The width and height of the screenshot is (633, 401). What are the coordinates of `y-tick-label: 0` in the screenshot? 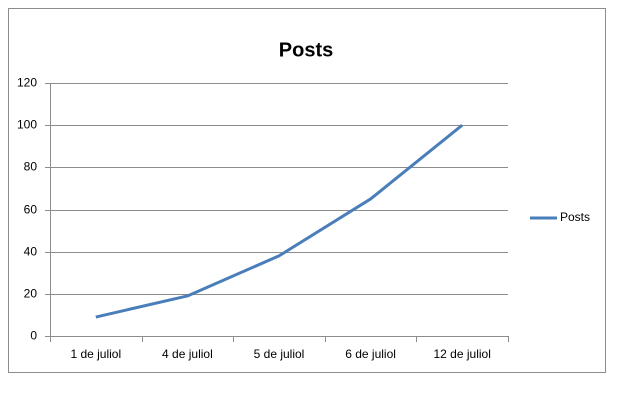 It's located at (33, 336).